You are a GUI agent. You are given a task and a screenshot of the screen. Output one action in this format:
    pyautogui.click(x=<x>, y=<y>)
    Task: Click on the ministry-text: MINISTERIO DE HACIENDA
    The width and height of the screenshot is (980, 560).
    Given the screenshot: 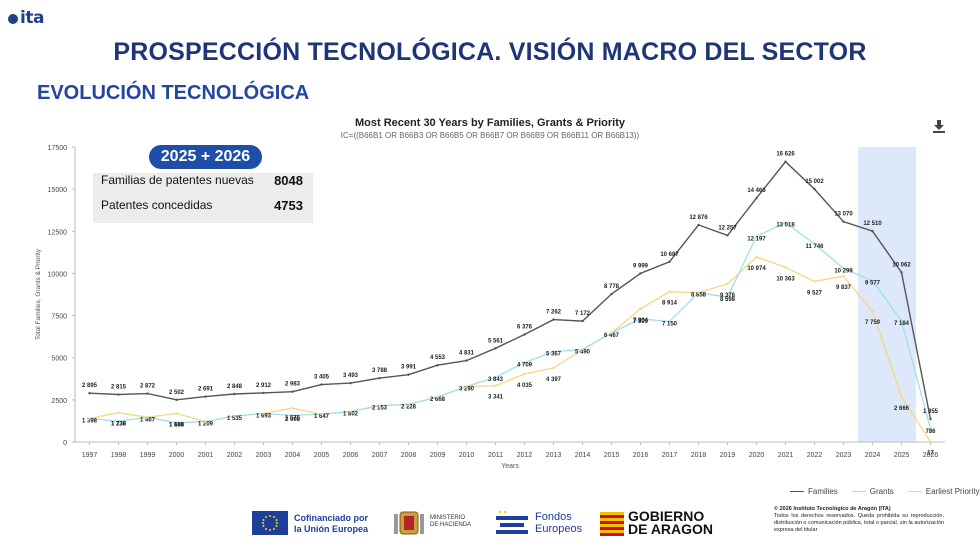 What is the action you would take?
    pyautogui.click(x=450, y=522)
    